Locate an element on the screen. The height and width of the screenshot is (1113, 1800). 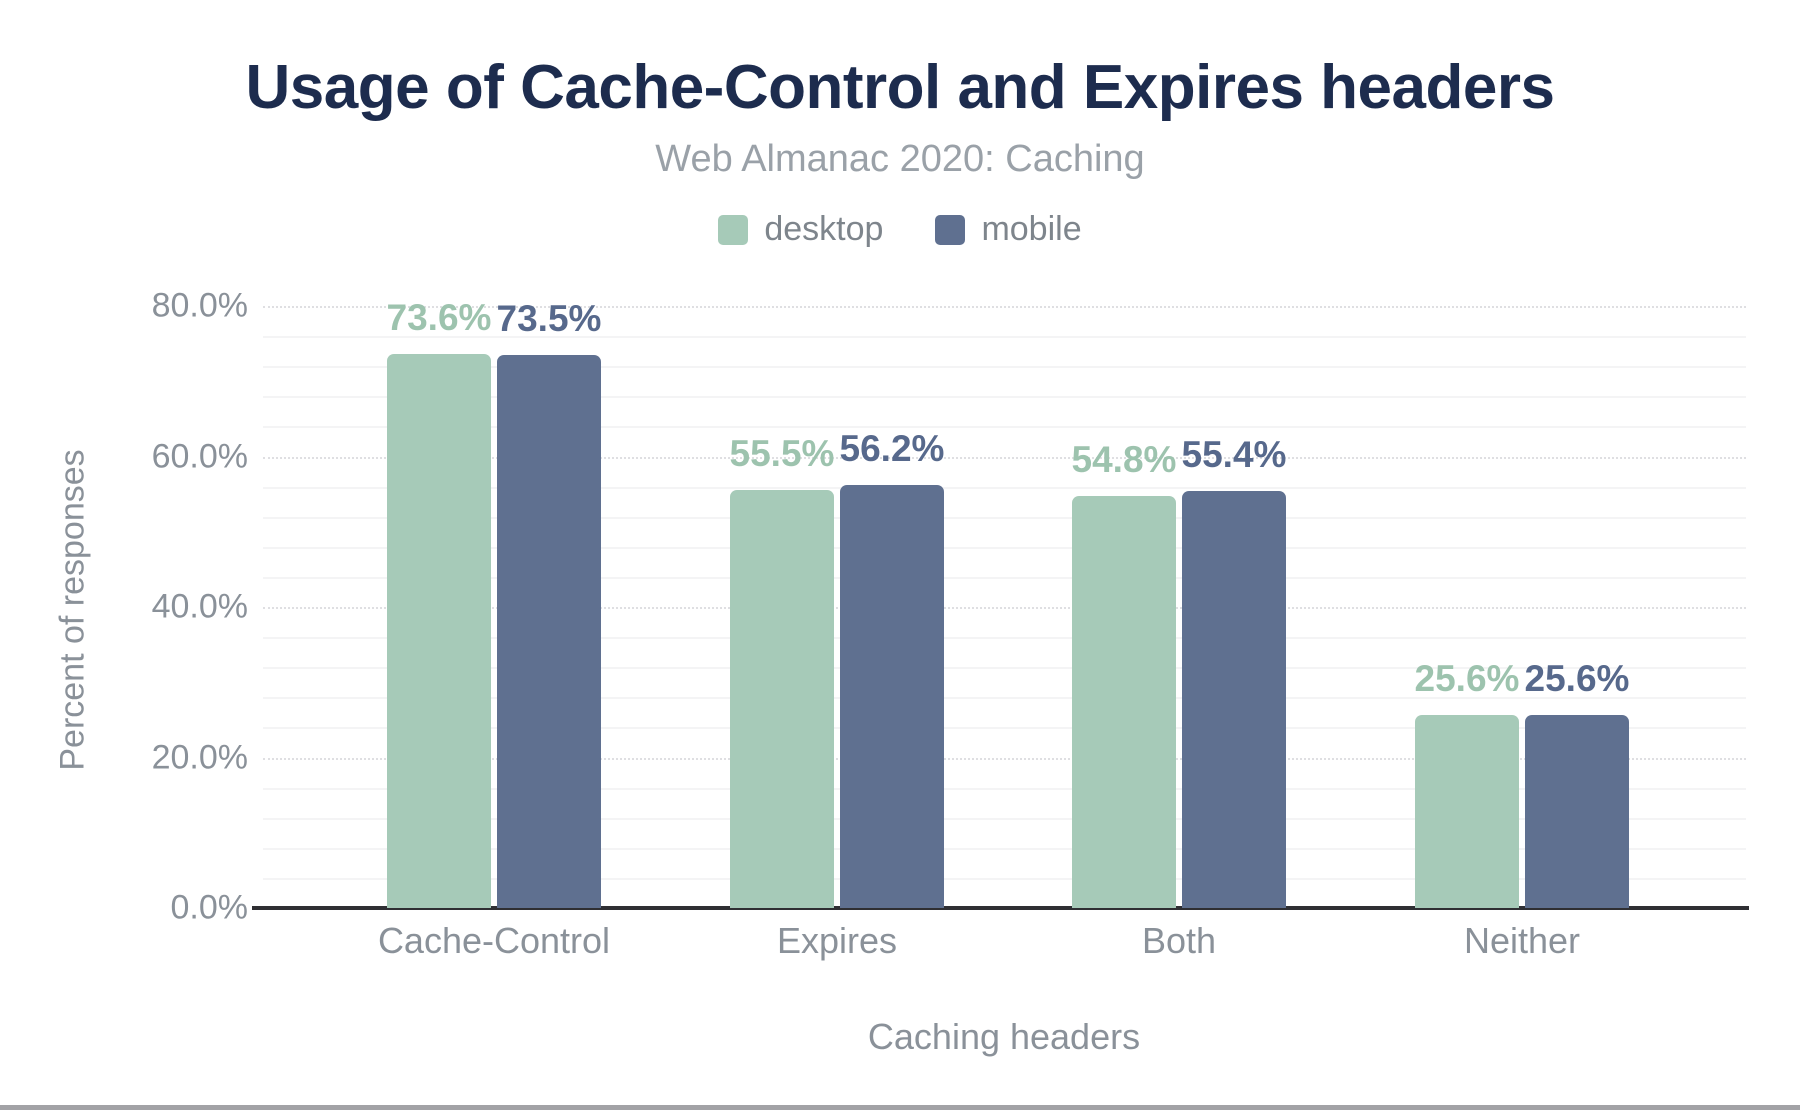
y-tick-40.0: 40.0% is located at coordinates (199, 606).